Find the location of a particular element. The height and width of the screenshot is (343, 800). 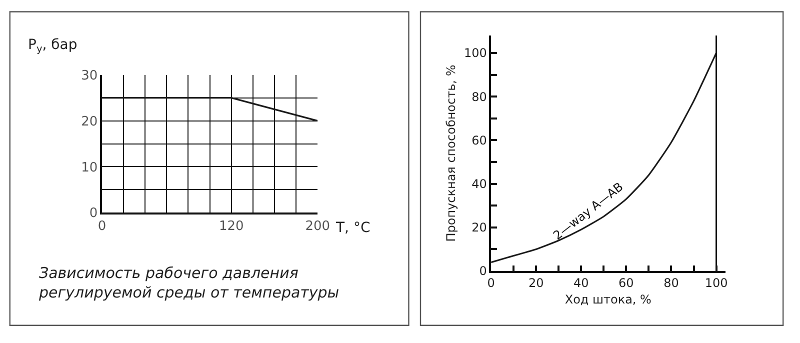

text: Зависимость рабочего давления регулируемой среды от температуры is located at coordinates (189, 283).